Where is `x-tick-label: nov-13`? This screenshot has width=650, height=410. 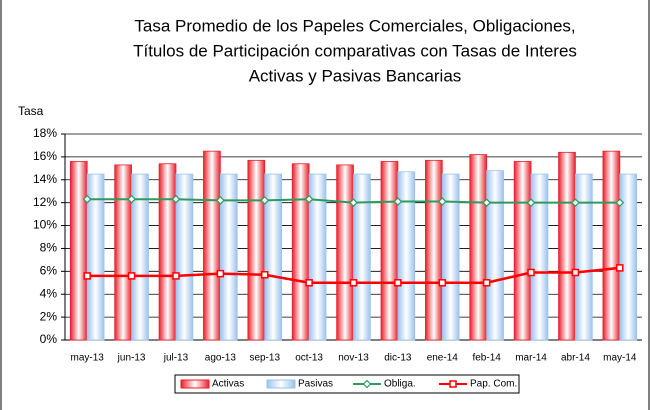
x-tick-label: nov-13 is located at coordinates (353, 358).